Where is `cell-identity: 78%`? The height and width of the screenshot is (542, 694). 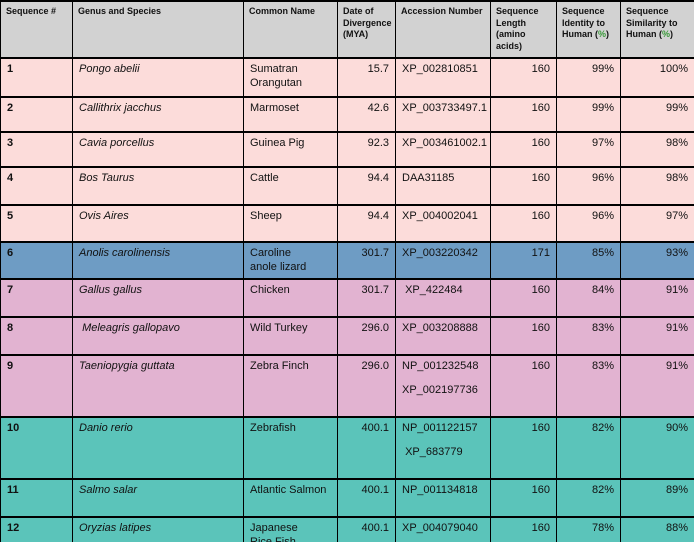
cell-identity: 78% is located at coordinates (588, 529).